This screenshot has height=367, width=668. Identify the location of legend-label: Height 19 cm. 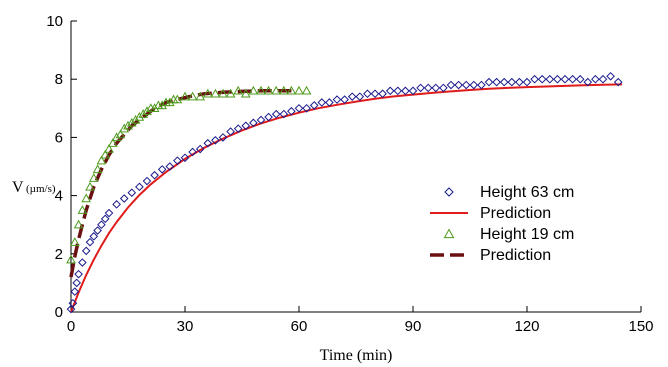
(527, 234).